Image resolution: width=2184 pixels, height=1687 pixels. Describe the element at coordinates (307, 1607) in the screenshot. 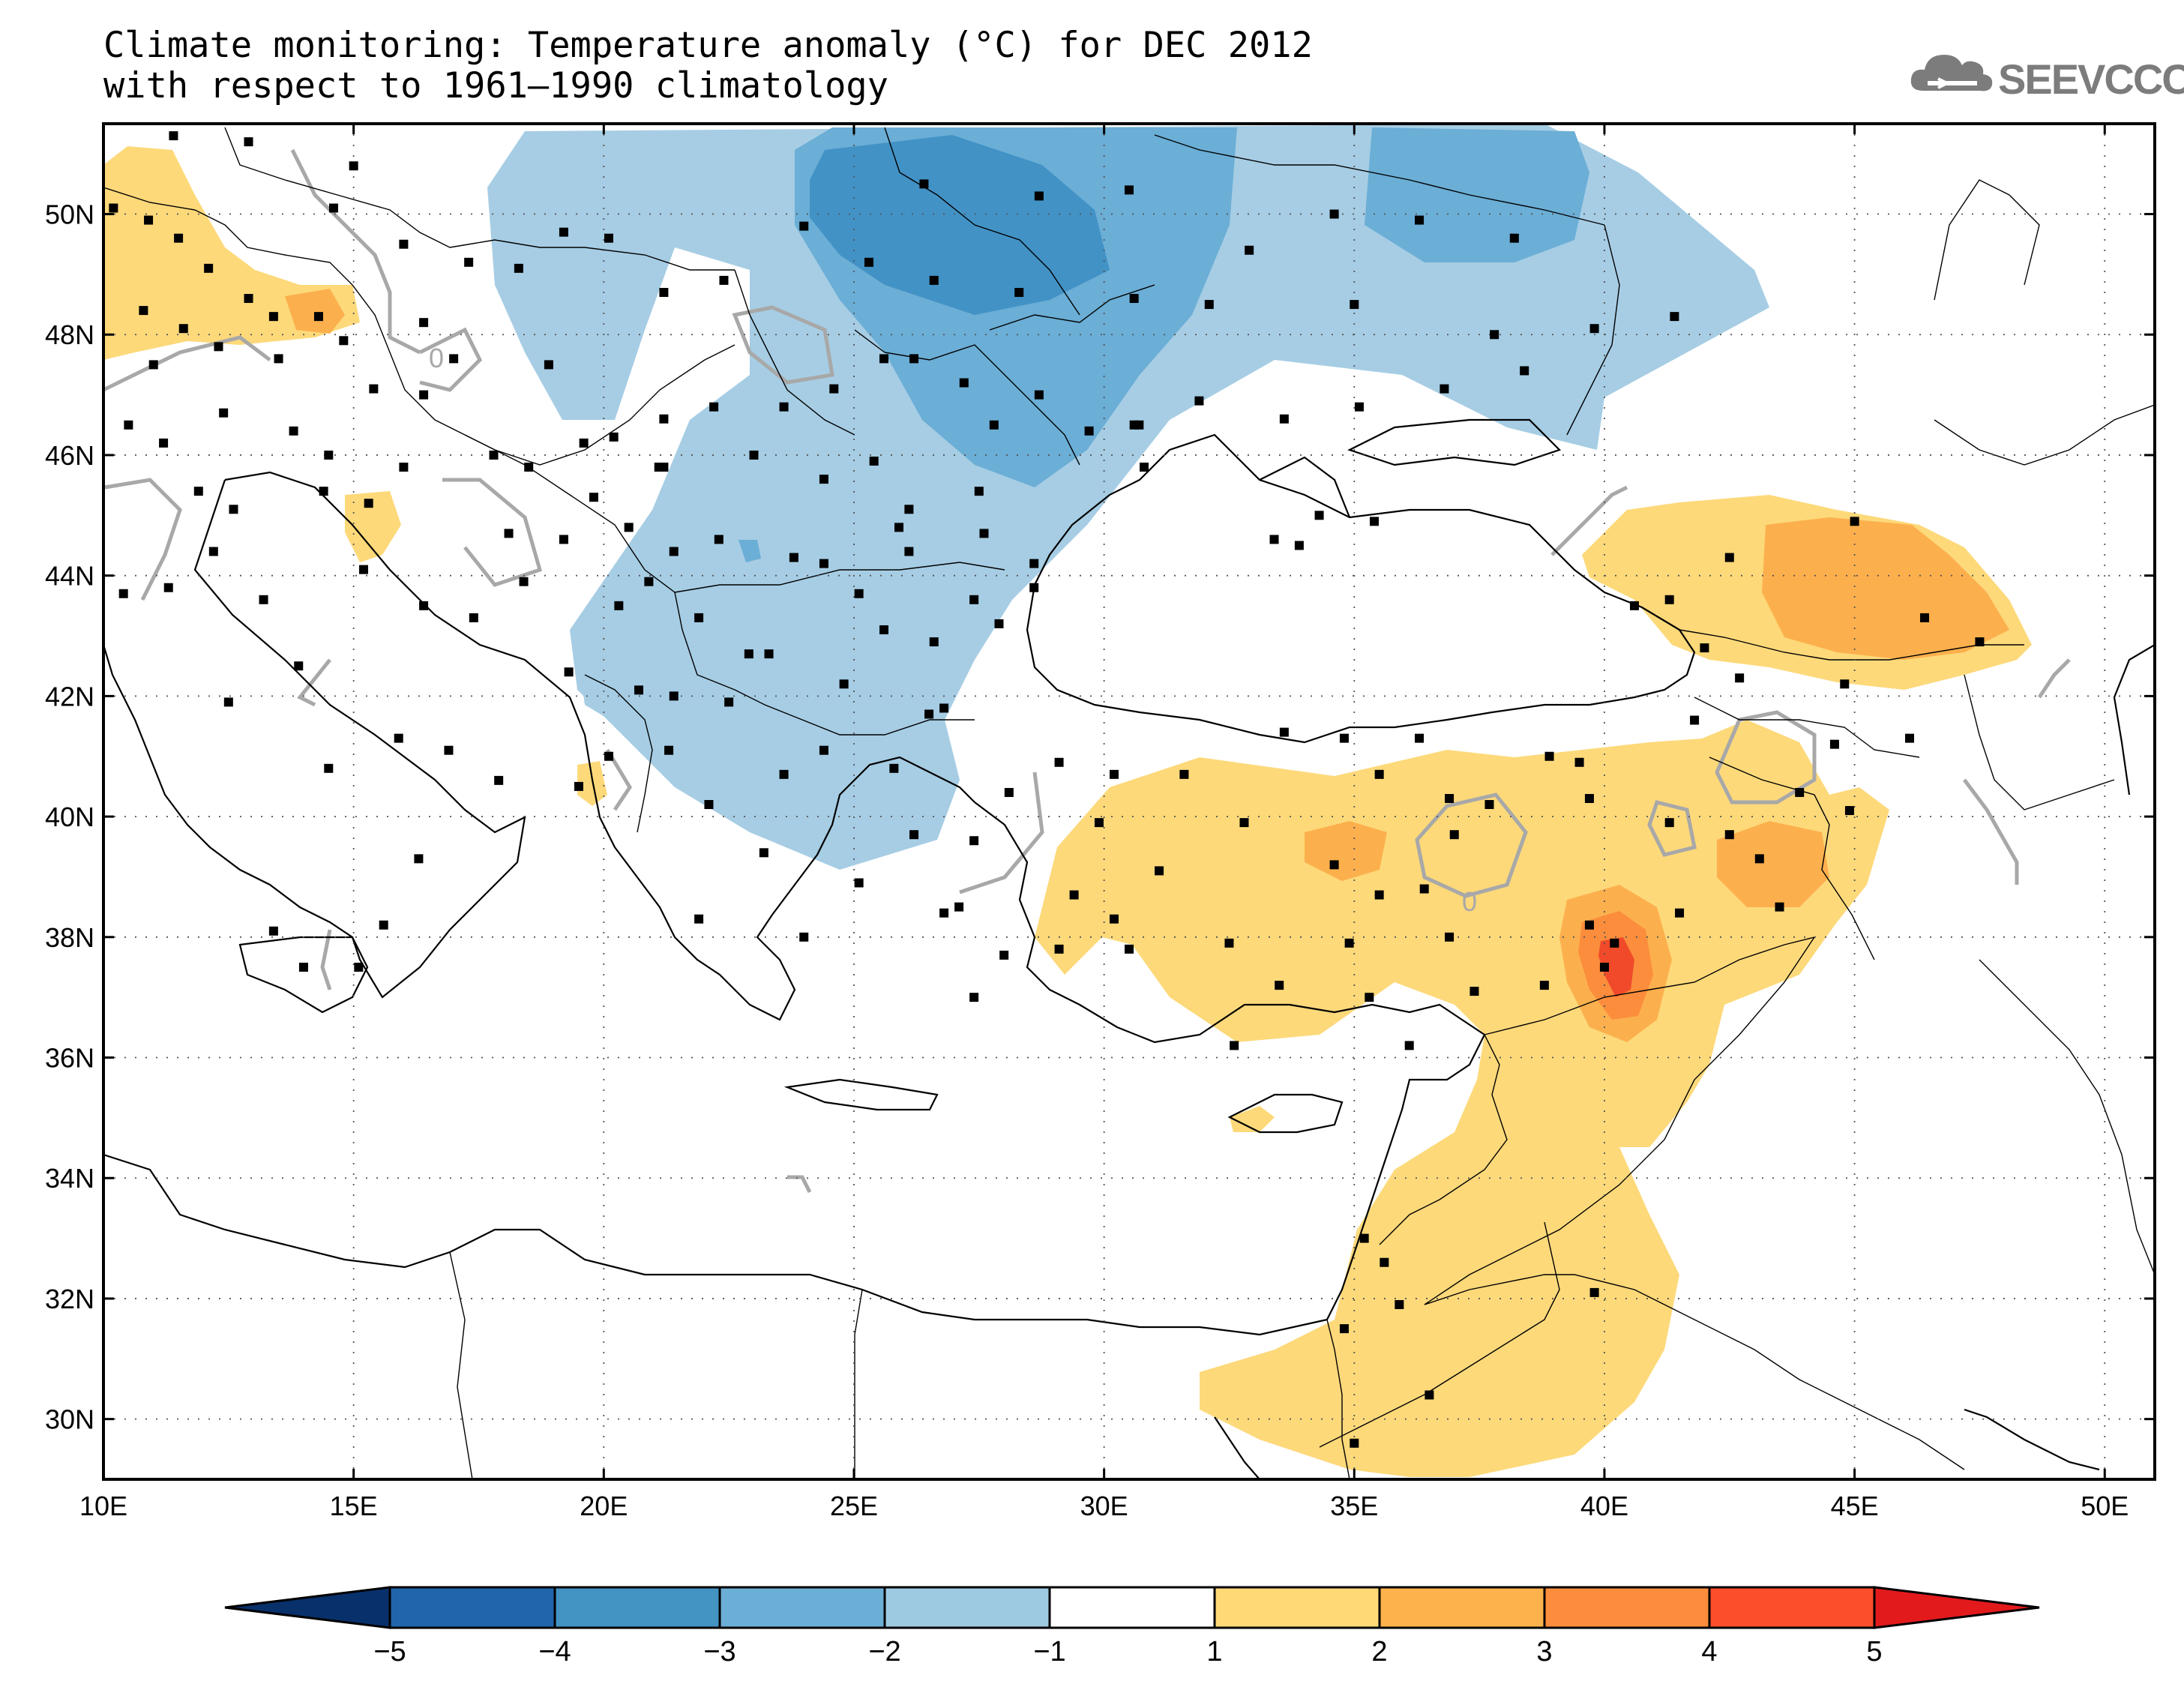

I see `colorbar-min-arrow` at that location.